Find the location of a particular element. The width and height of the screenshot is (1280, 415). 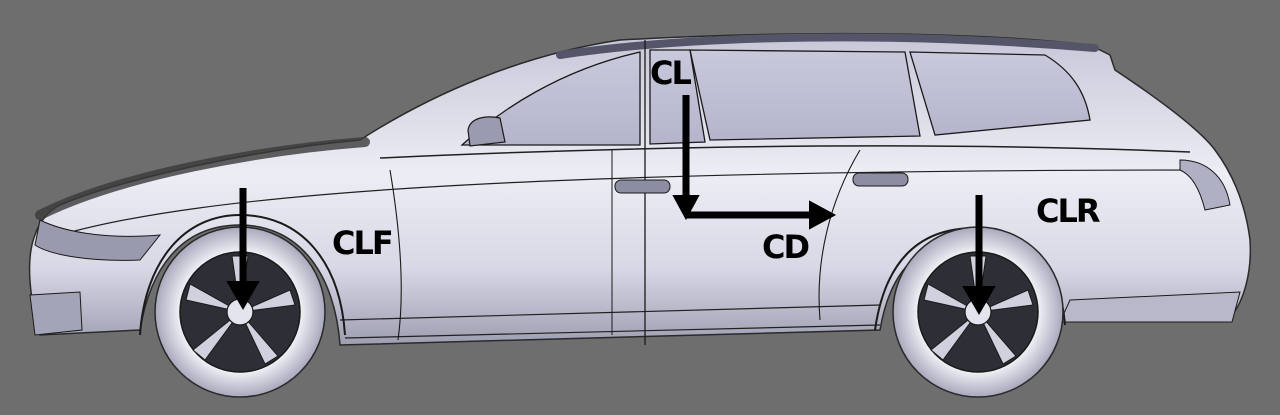

lift-label: CL is located at coordinates (670, 73).